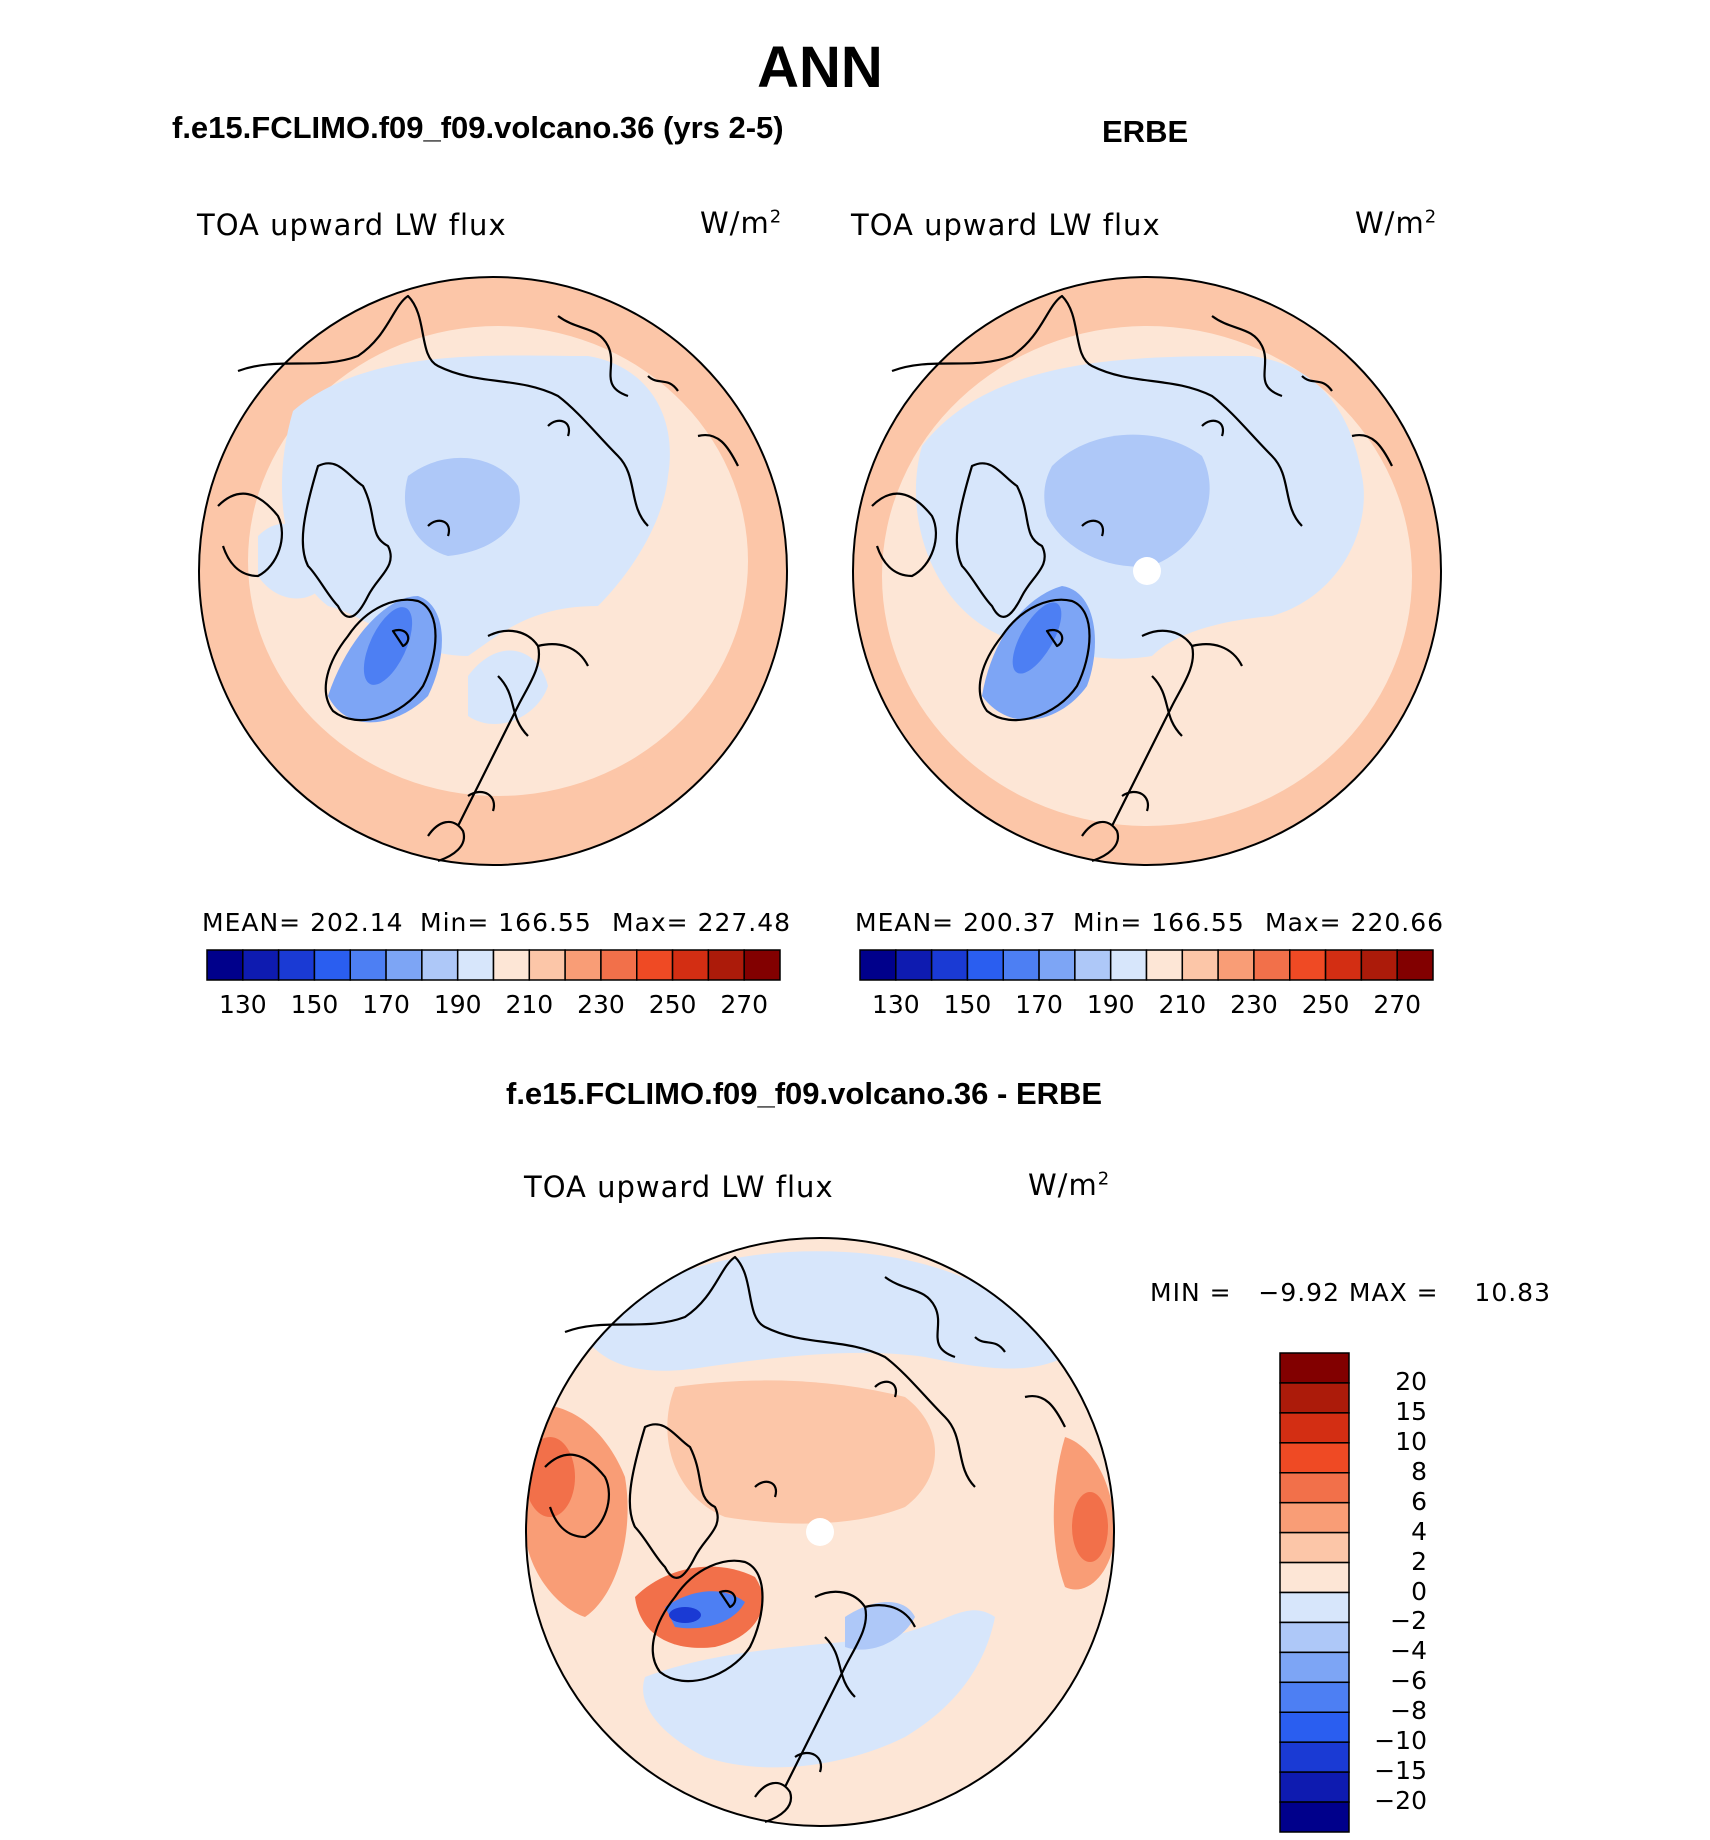  I want to click on panel3-colorbar, so click(1314, 1592).